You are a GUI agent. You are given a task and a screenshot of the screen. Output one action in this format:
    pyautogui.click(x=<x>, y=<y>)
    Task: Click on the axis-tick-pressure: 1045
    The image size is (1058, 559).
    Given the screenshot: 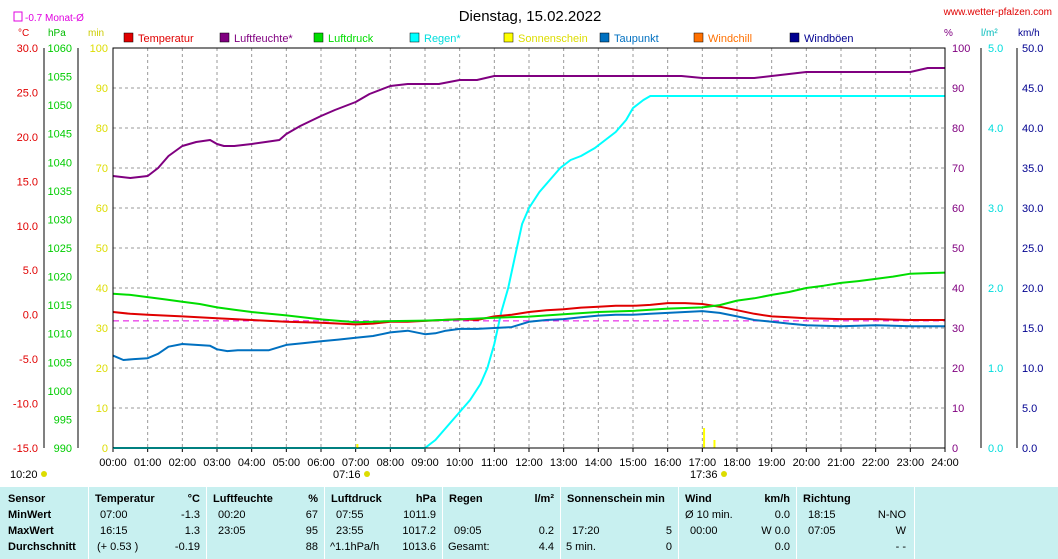 What is the action you would take?
    pyautogui.click(x=60, y=135)
    